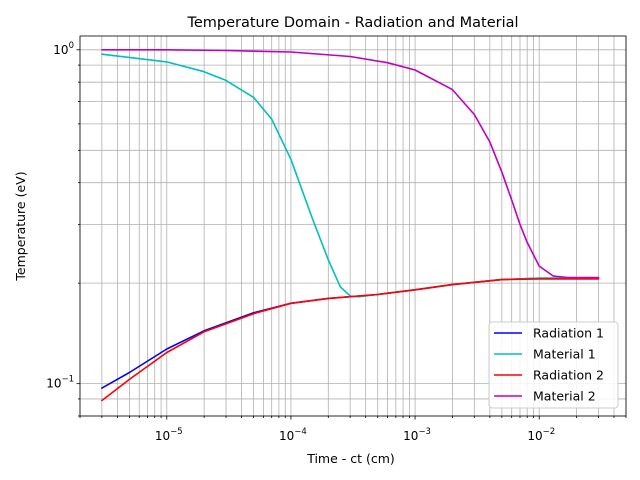  I want to click on legend-label: Material 1, so click(564, 354).